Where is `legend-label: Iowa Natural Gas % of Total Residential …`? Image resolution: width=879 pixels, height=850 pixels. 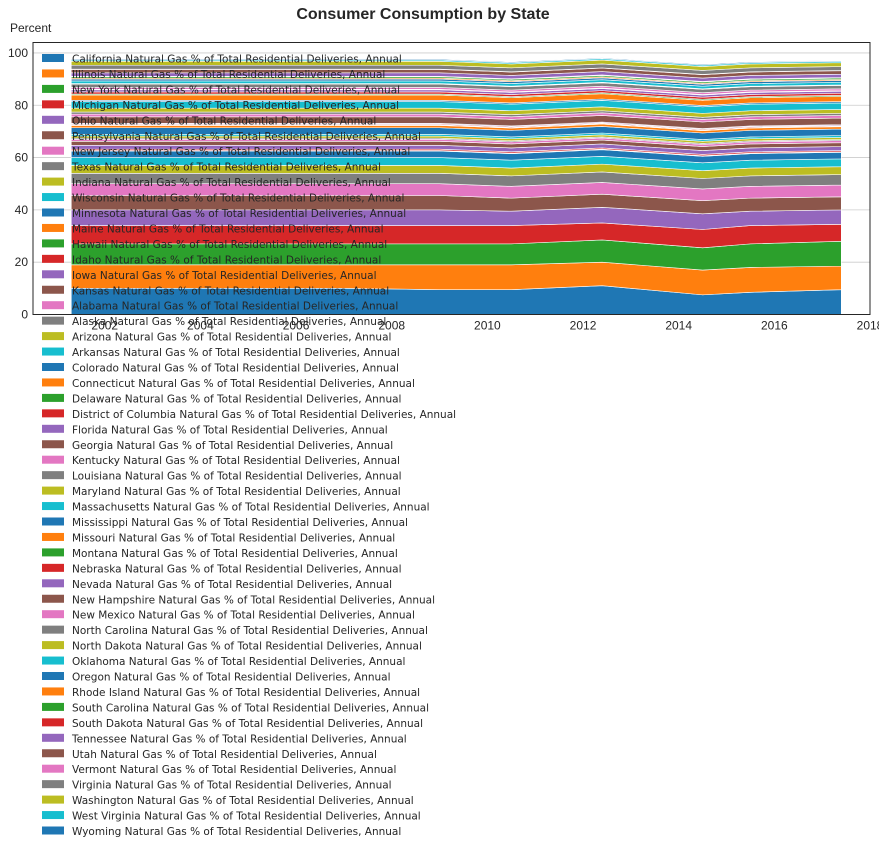
legend-label: Iowa Natural Gas % of Total Residential … is located at coordinates (224, 276).